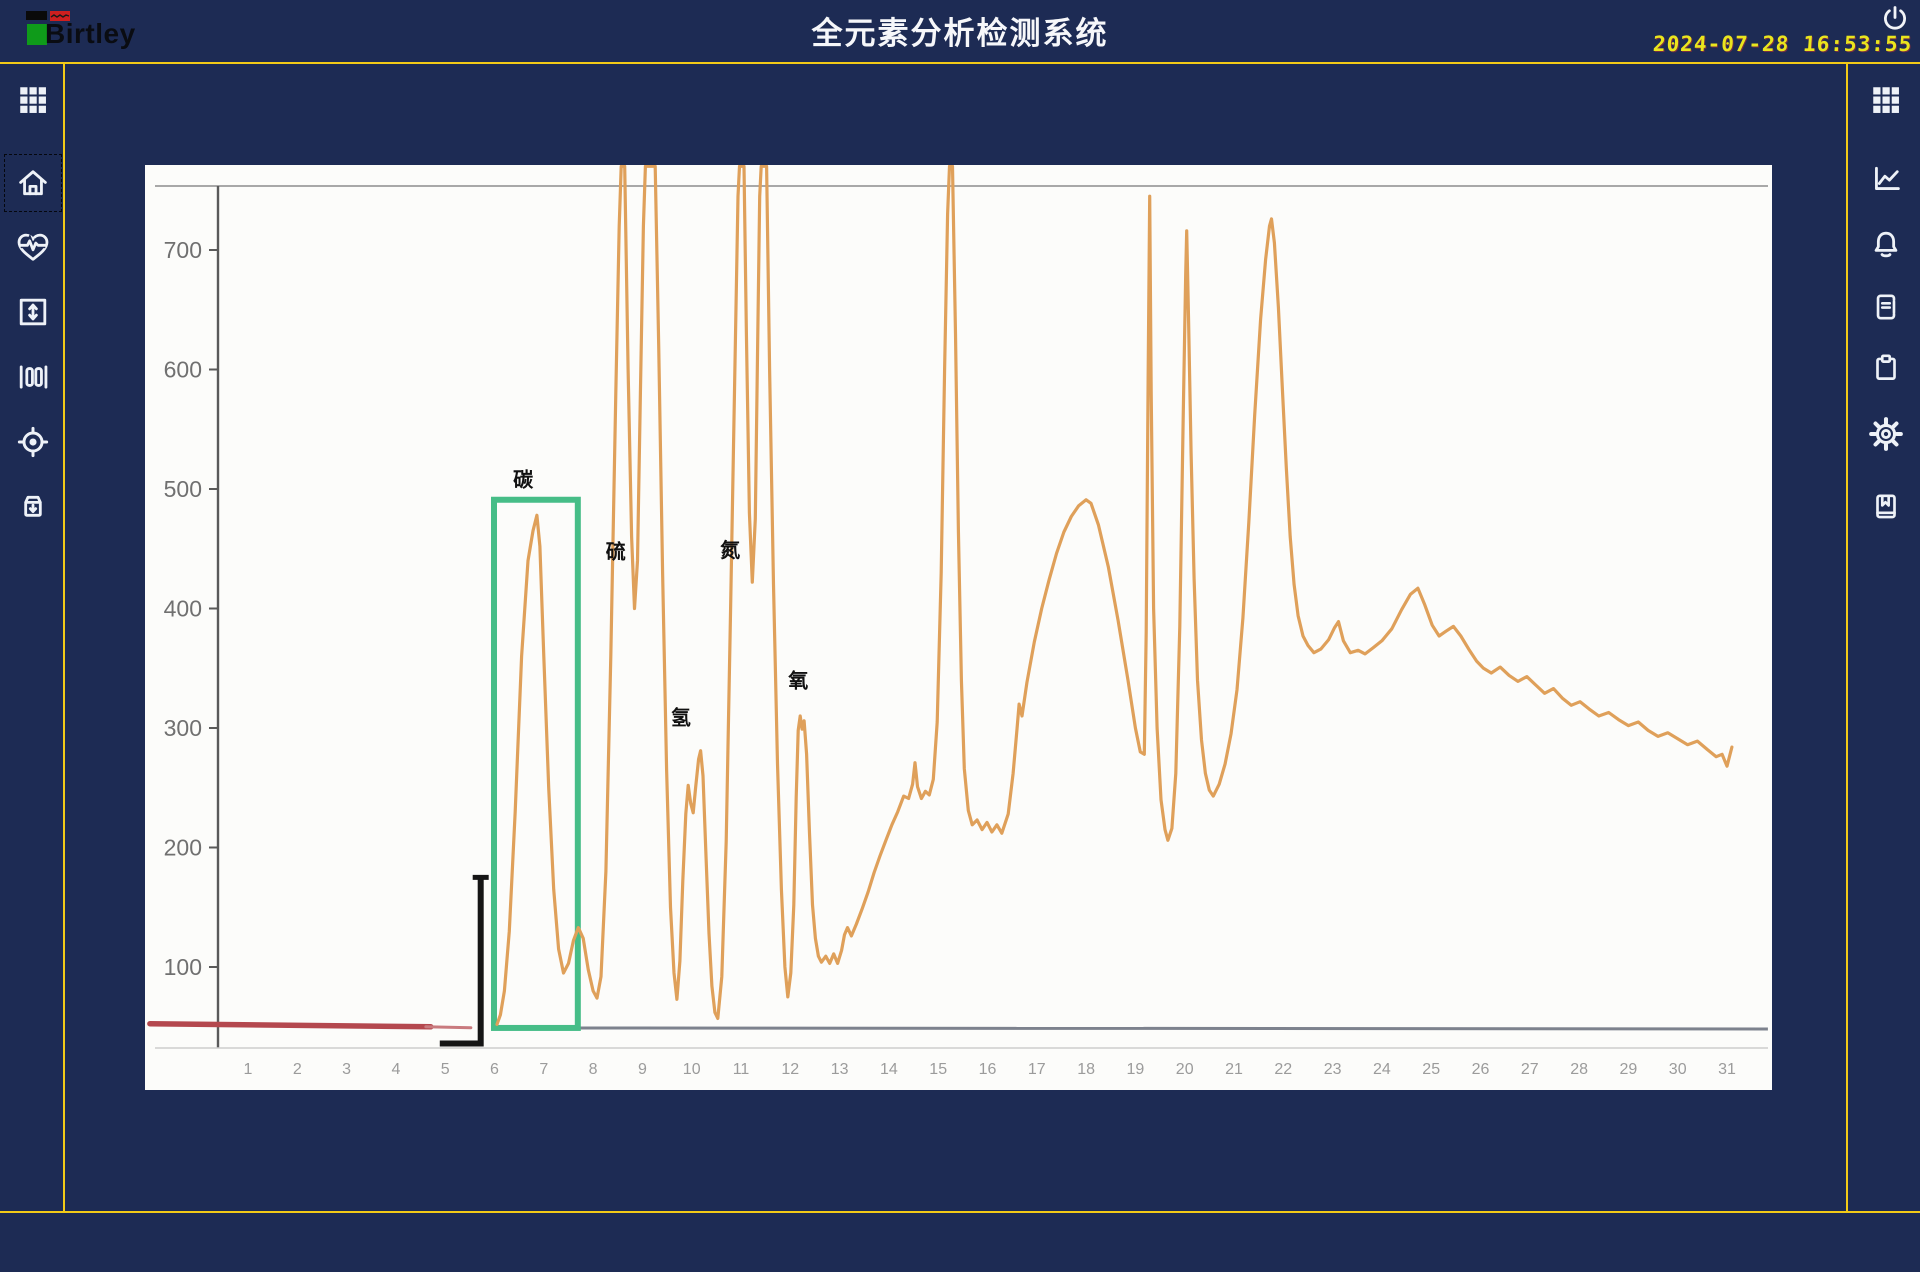 The image size is (1920, 1272). Describe the element at coordinates (248, 1069) in the screenshot. I see `x-tick-label: 1` at that location.